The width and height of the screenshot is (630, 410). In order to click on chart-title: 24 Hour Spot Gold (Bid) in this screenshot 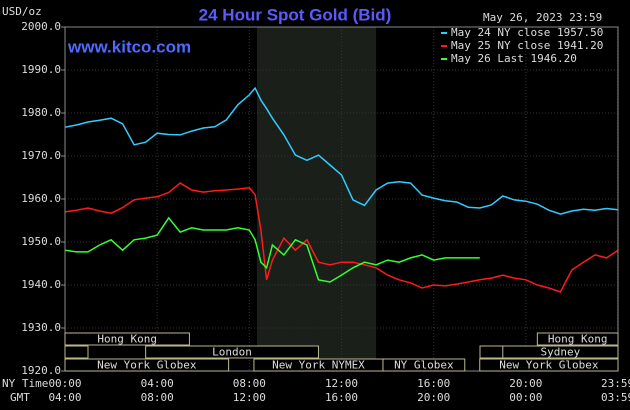, I will do `click(295, 14)`.